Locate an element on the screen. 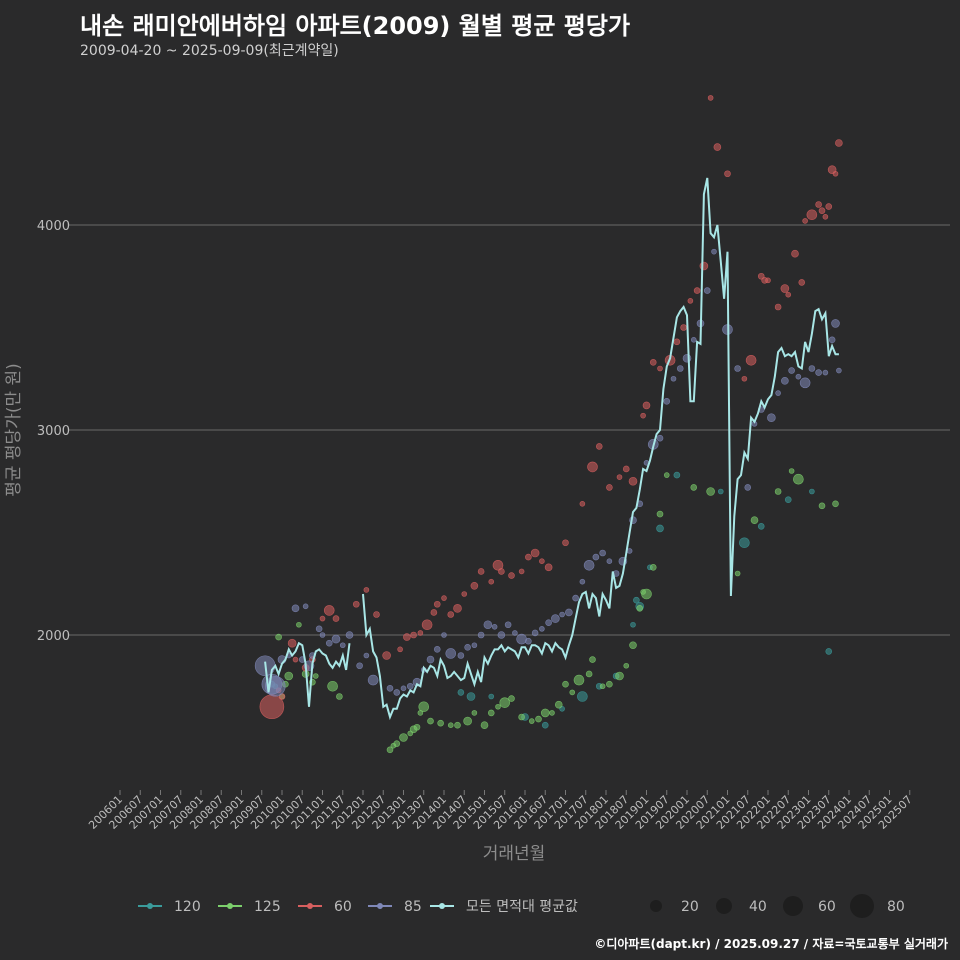 The image size is (960, 960). legend-label-120: 120 is located at coordinates (187, 907).